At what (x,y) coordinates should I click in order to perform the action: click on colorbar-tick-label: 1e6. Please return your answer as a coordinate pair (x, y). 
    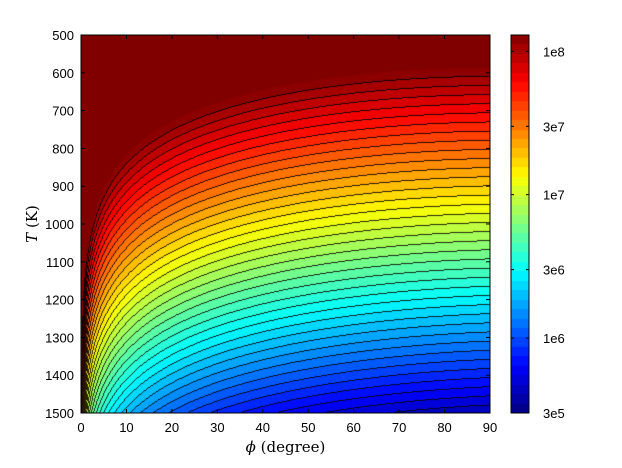
    Looking at the image, I should click on (554, 338).